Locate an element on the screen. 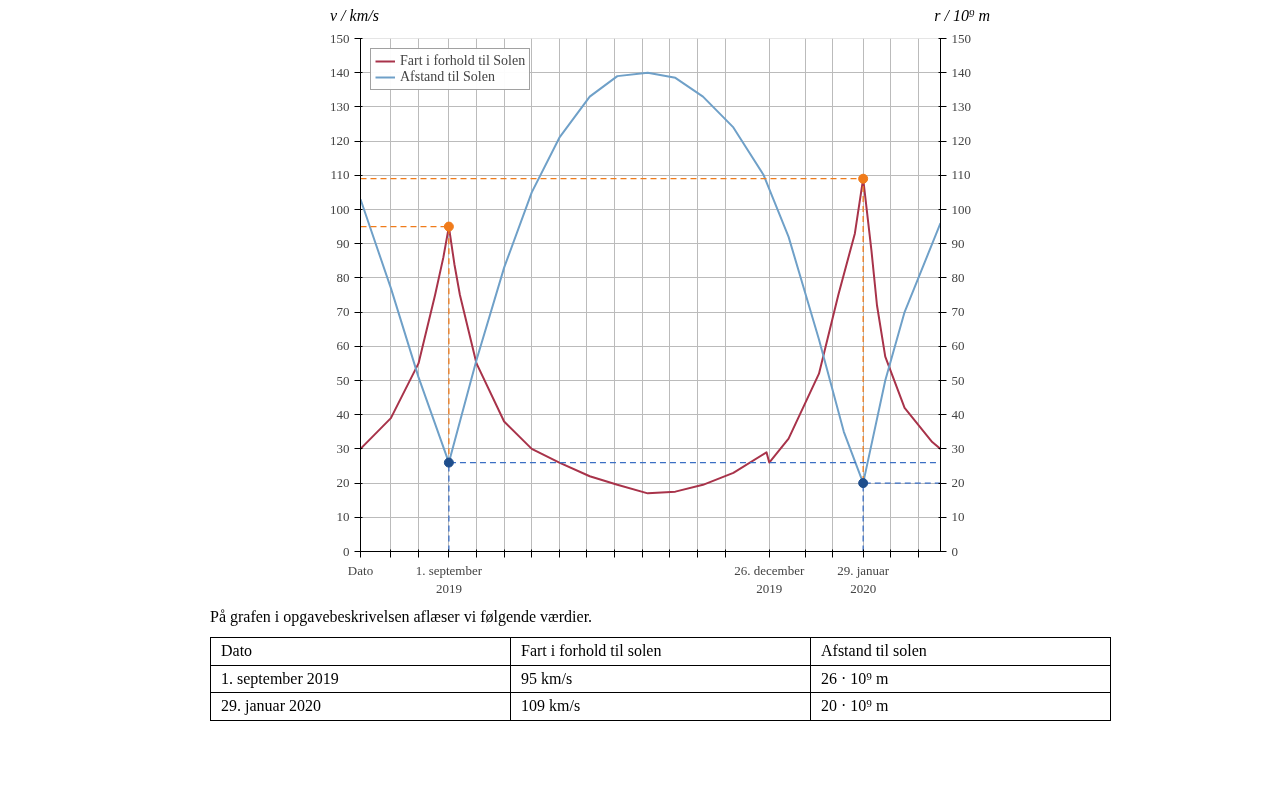 This screenshot has height=810, width=1273. y2-tick-label: 120 is located at coordinates (961, 140).